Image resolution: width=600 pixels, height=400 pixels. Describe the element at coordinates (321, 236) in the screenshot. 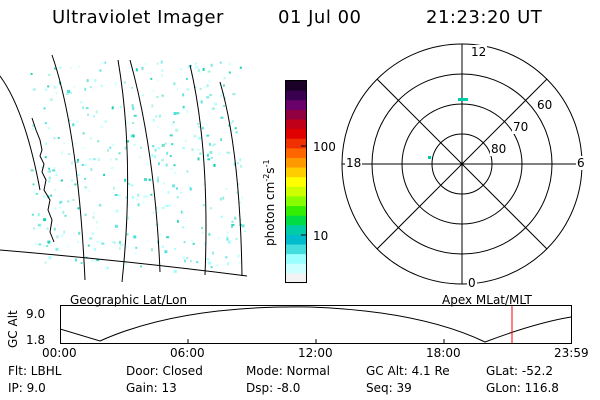

I see `colorbar-tick-10: 10` at that location.